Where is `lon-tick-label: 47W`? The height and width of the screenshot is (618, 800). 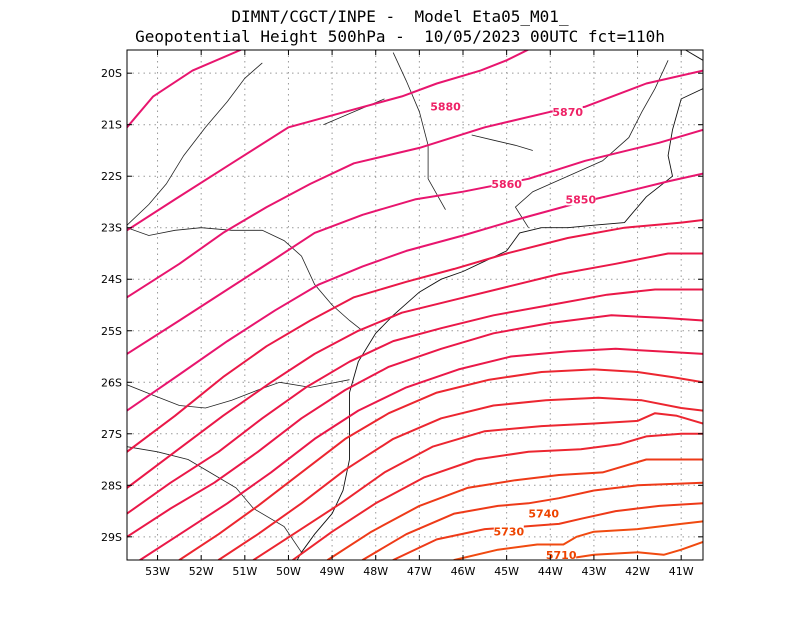
lon-tick-label: 47W is located at coordinates (419, 571).